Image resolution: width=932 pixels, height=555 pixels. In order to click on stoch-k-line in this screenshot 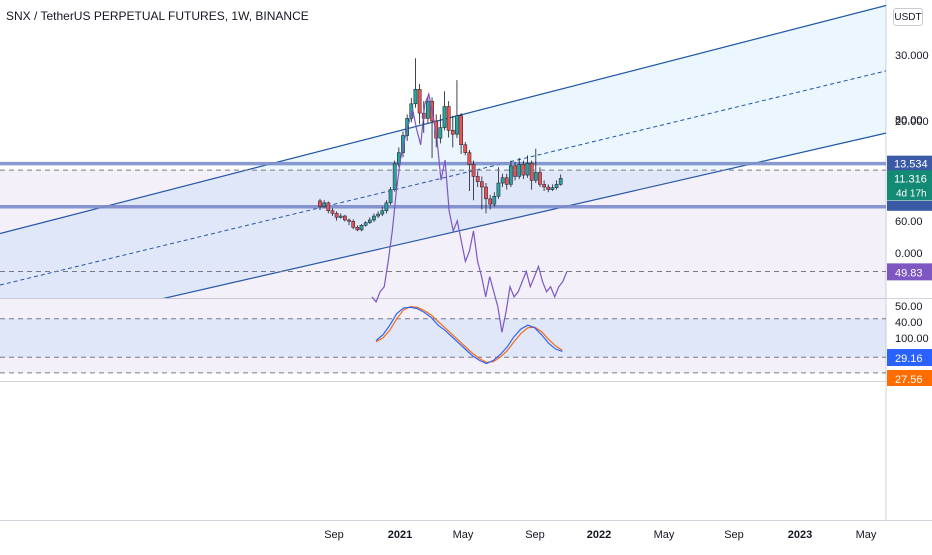, I will do `click(469, 335)`.